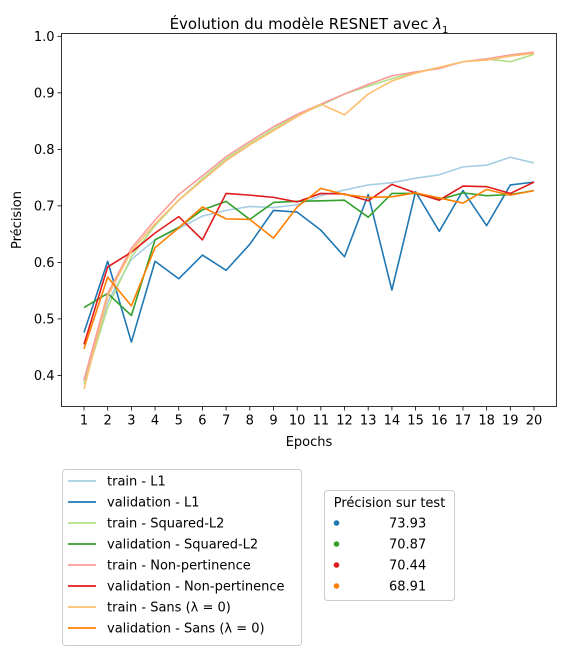  Describe the element at coordinates (321, 421) in the screenshot. I see `x-tick-label: 11` at that location.